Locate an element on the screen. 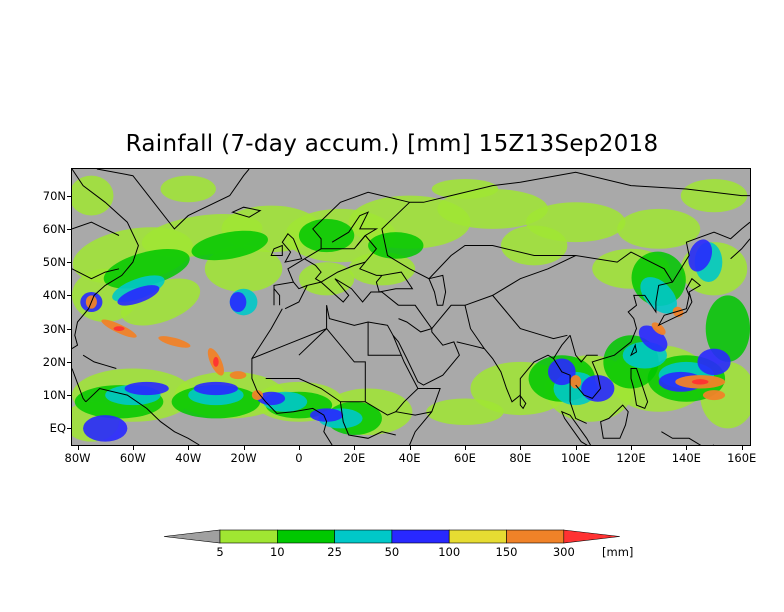  legend-threshold-label: 300 is located at coordinates (563, 552).